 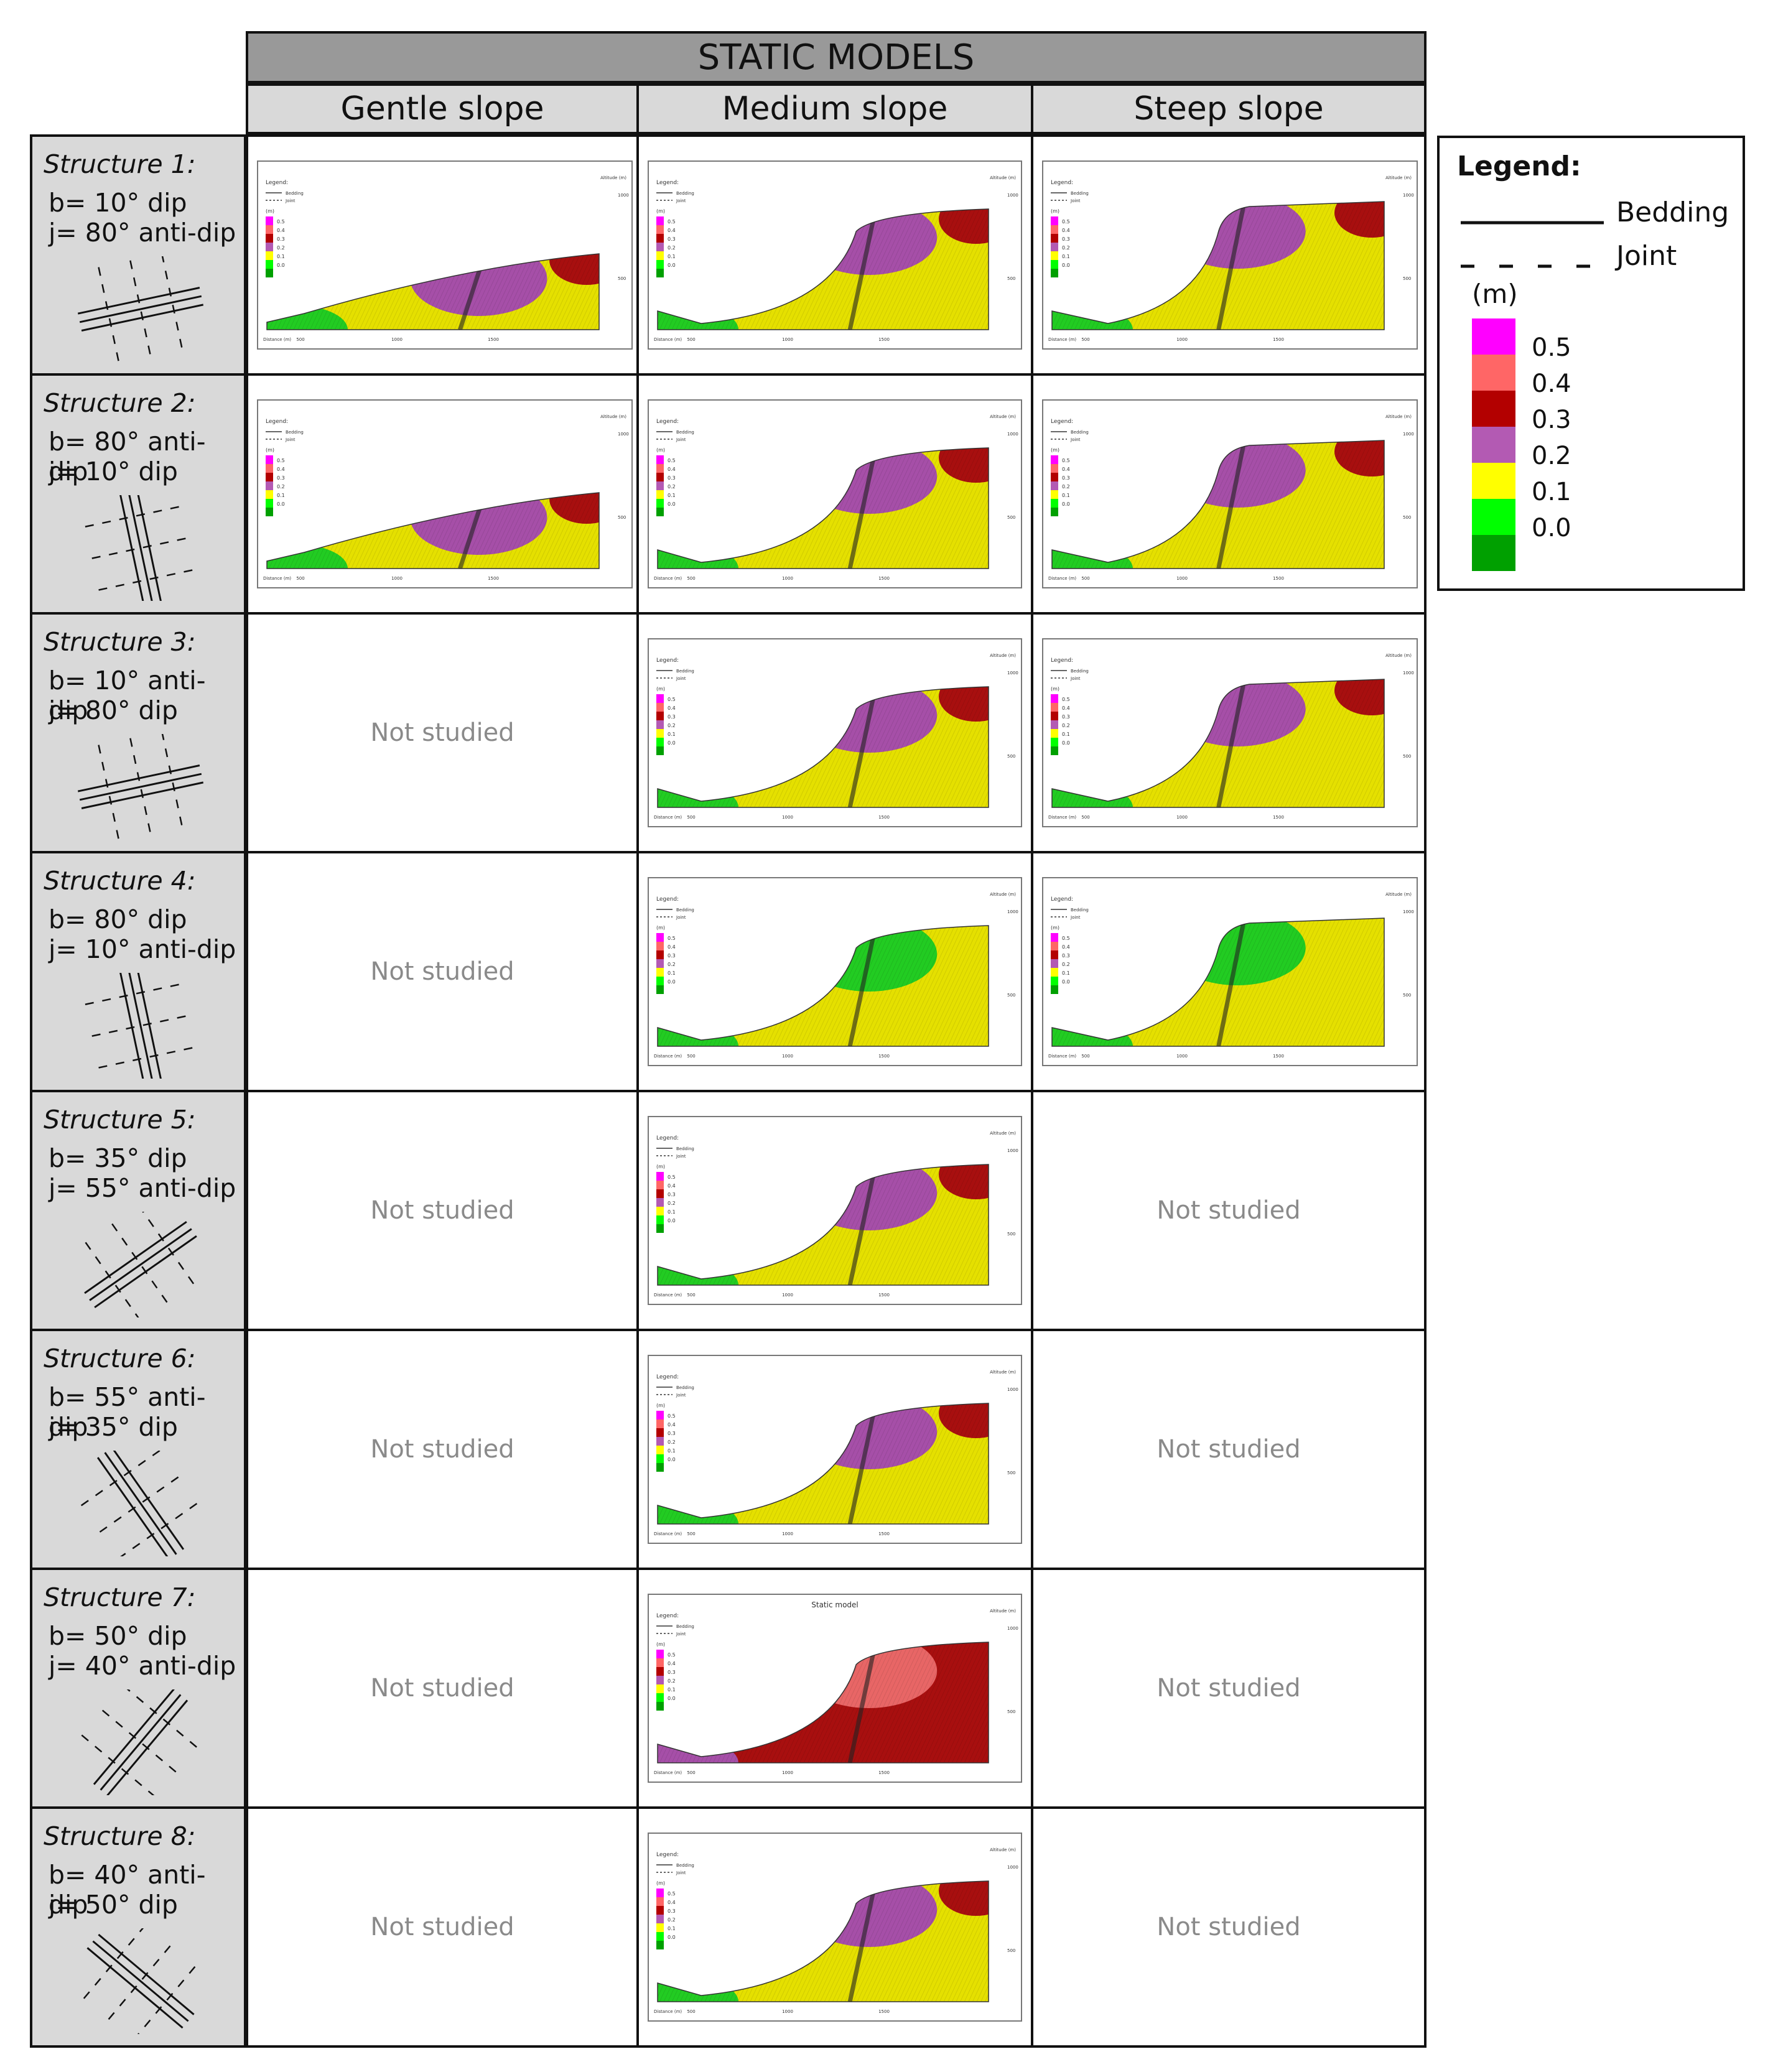 What do you see at coordinates (118, 1158) in the screenshot?
I see `structure-b: b= 35° dip` at bounding box center [118, 1158].